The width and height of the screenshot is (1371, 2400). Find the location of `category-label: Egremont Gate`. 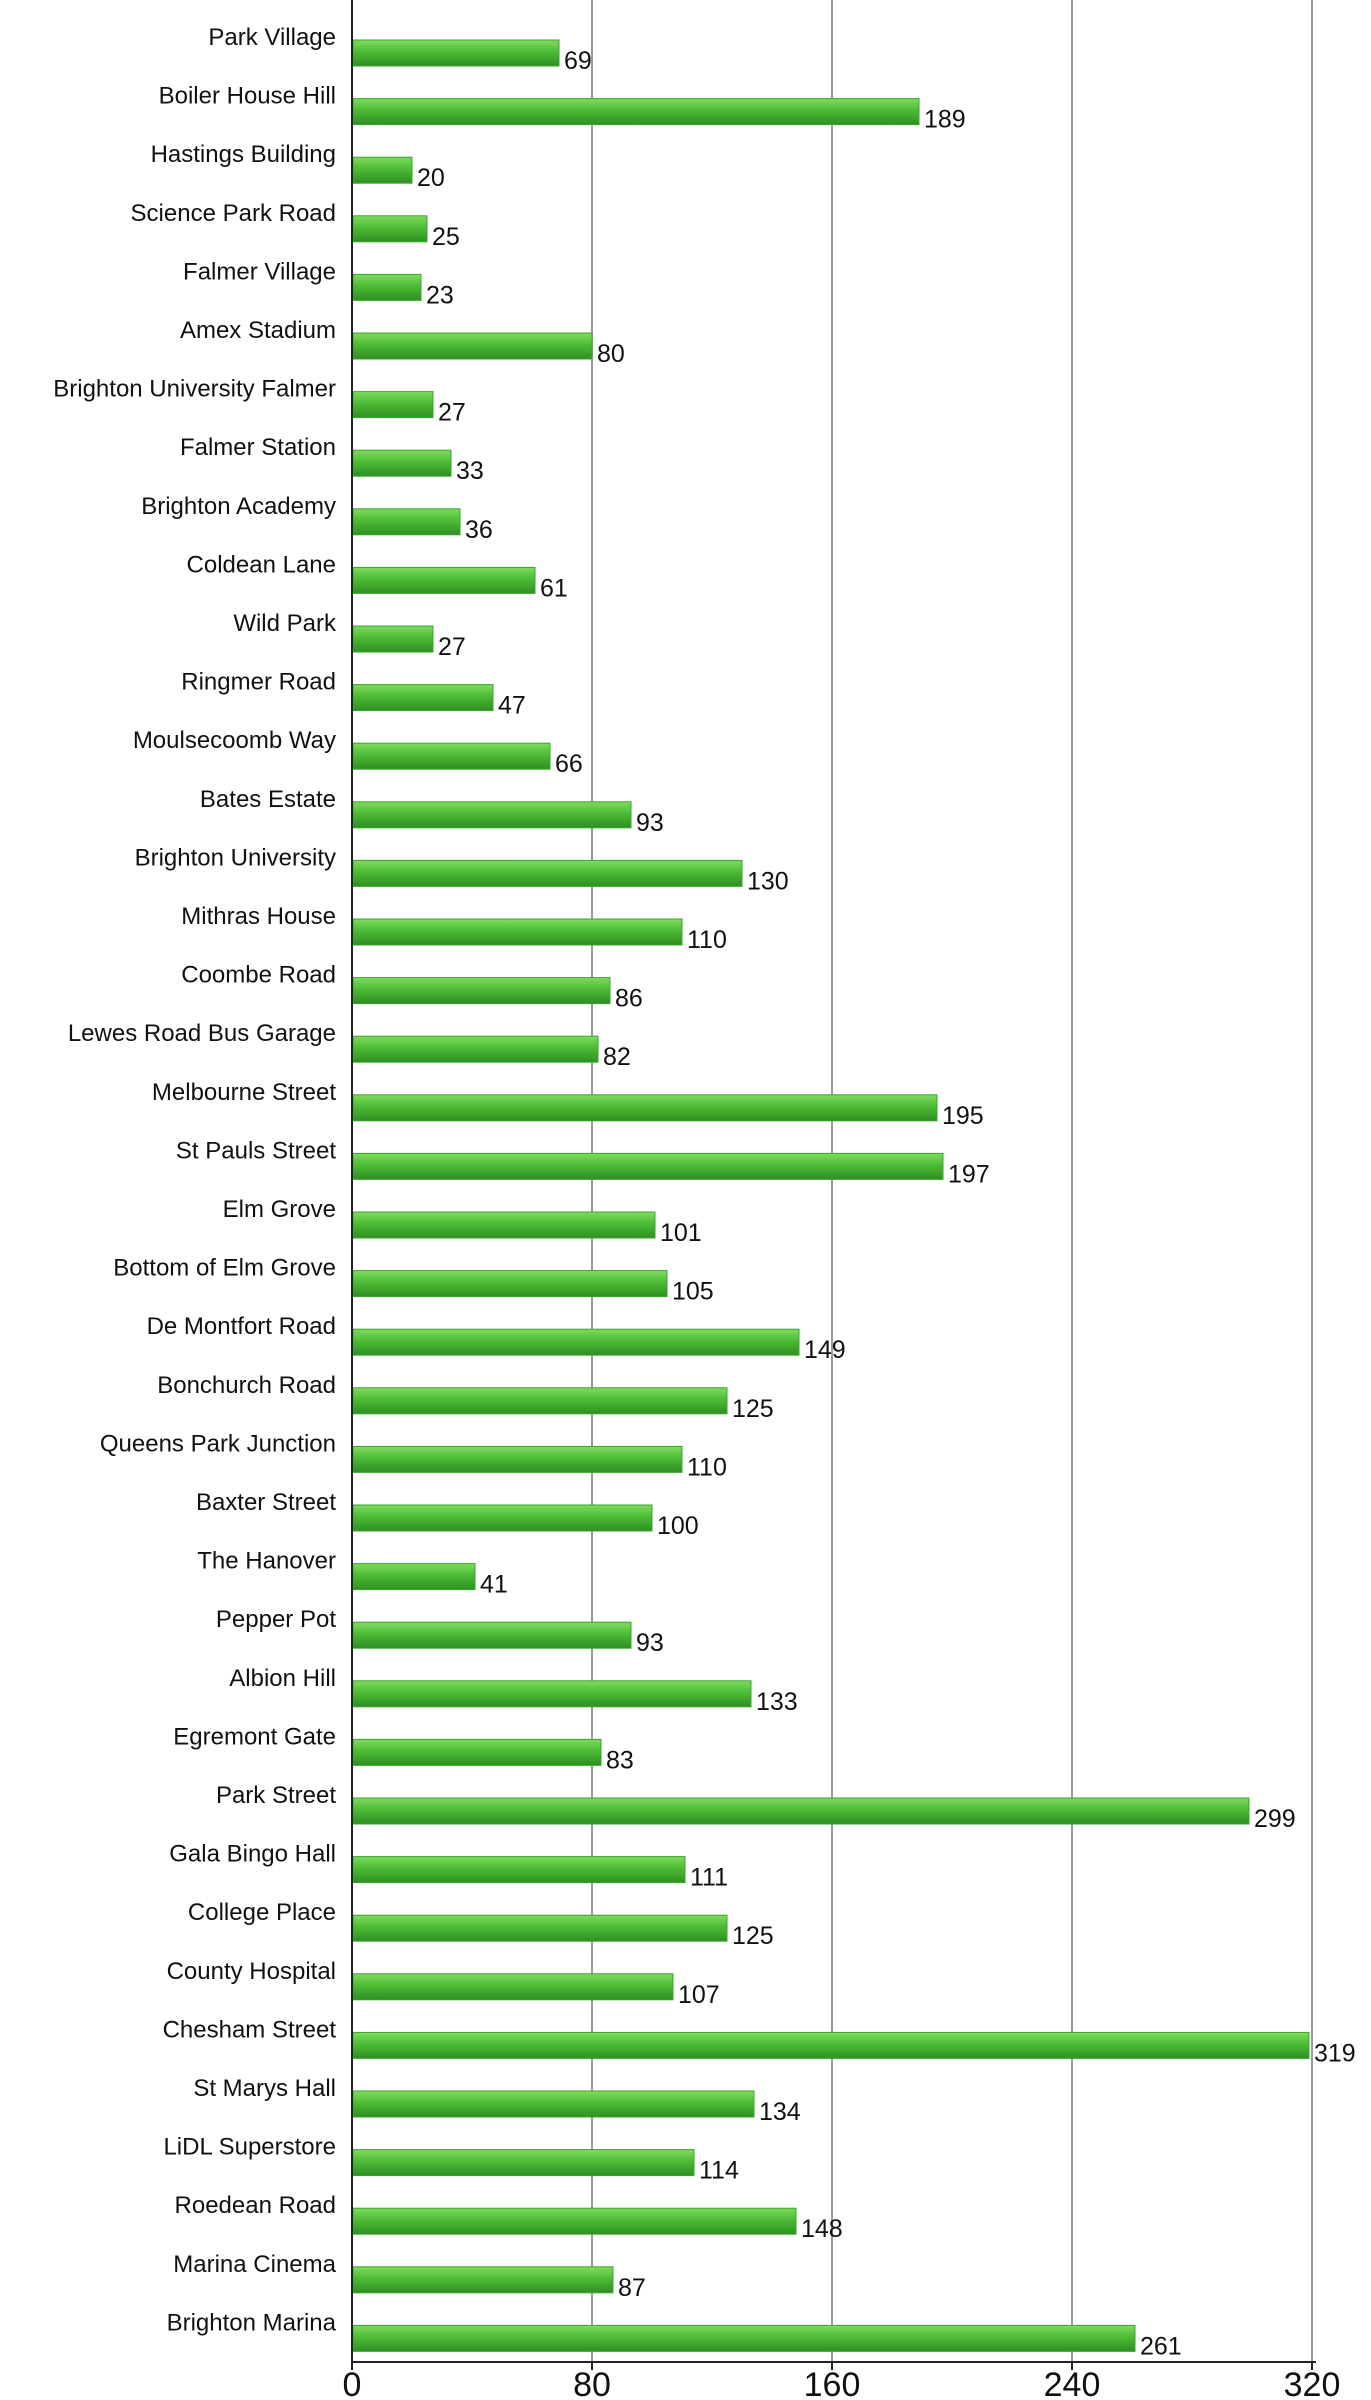

category-label: Egremont Gate is located at coordinates (254, 1736).